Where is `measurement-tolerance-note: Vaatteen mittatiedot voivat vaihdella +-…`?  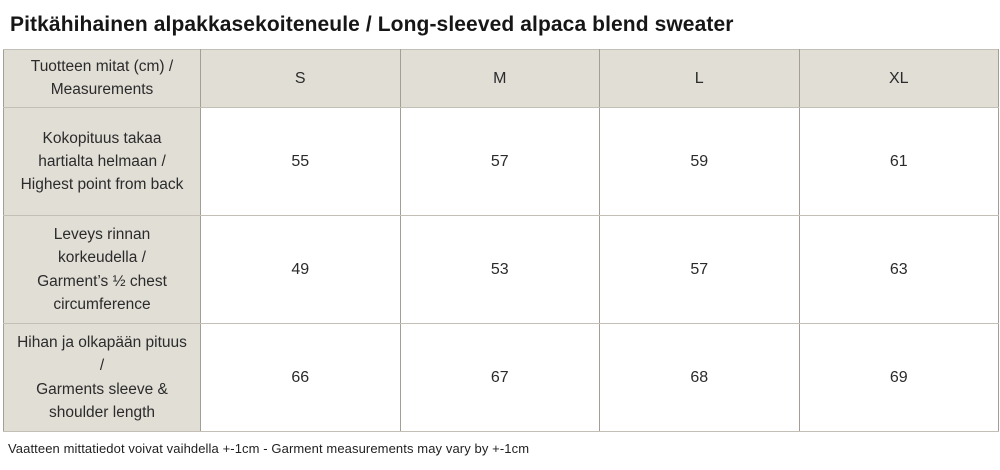
measurement-tolerance-note: Vaatteen mittatiedot voivat vaihdella +-… is located at coordinates (269, 448).